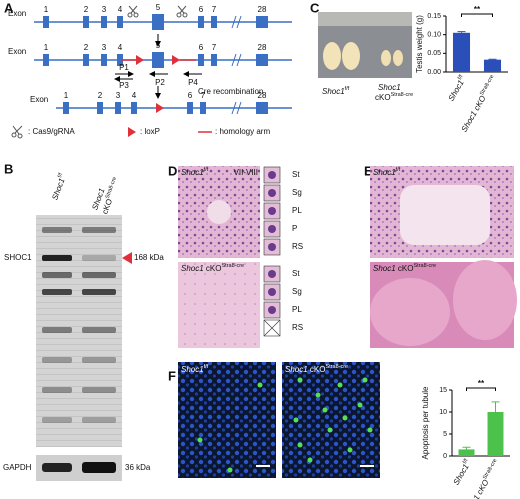 This screenshot has width=520, height=499. What do you see at coordinates (9, 7) in the screenshot?
I see `panel-label: A` at bounding box center [9, 7].